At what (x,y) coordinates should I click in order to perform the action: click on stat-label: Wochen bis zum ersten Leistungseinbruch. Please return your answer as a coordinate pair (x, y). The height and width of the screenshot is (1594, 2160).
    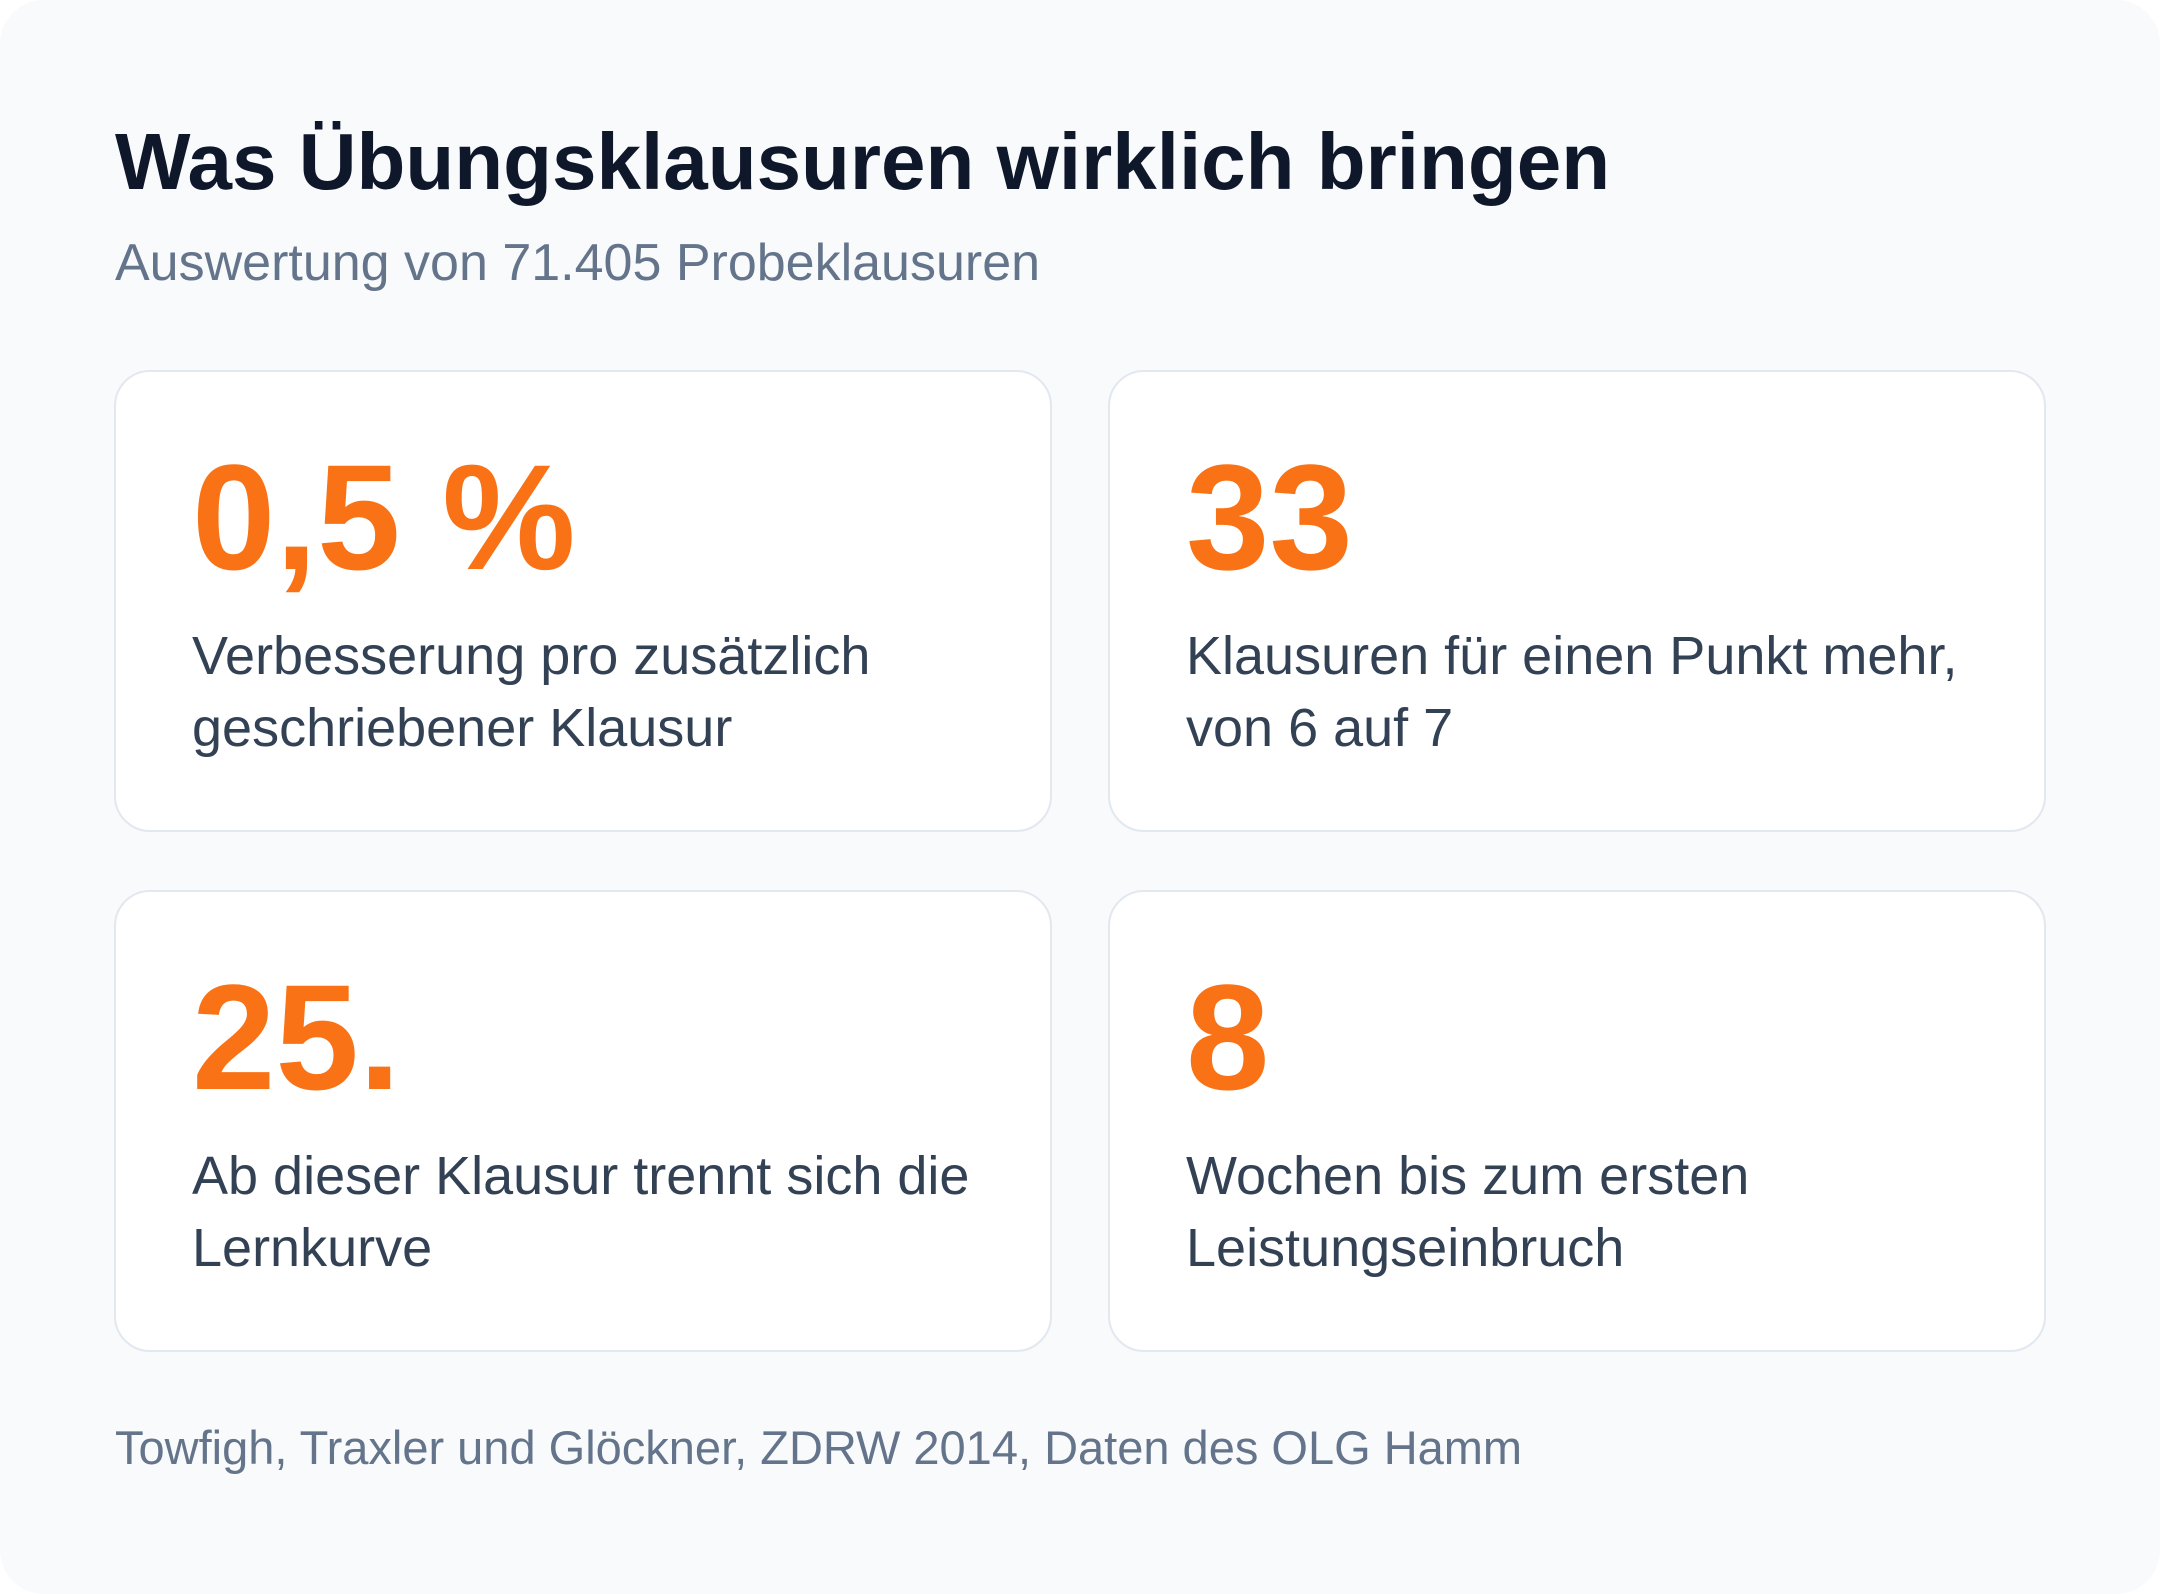
    Looking at the image, I should click on (1468, 1212).